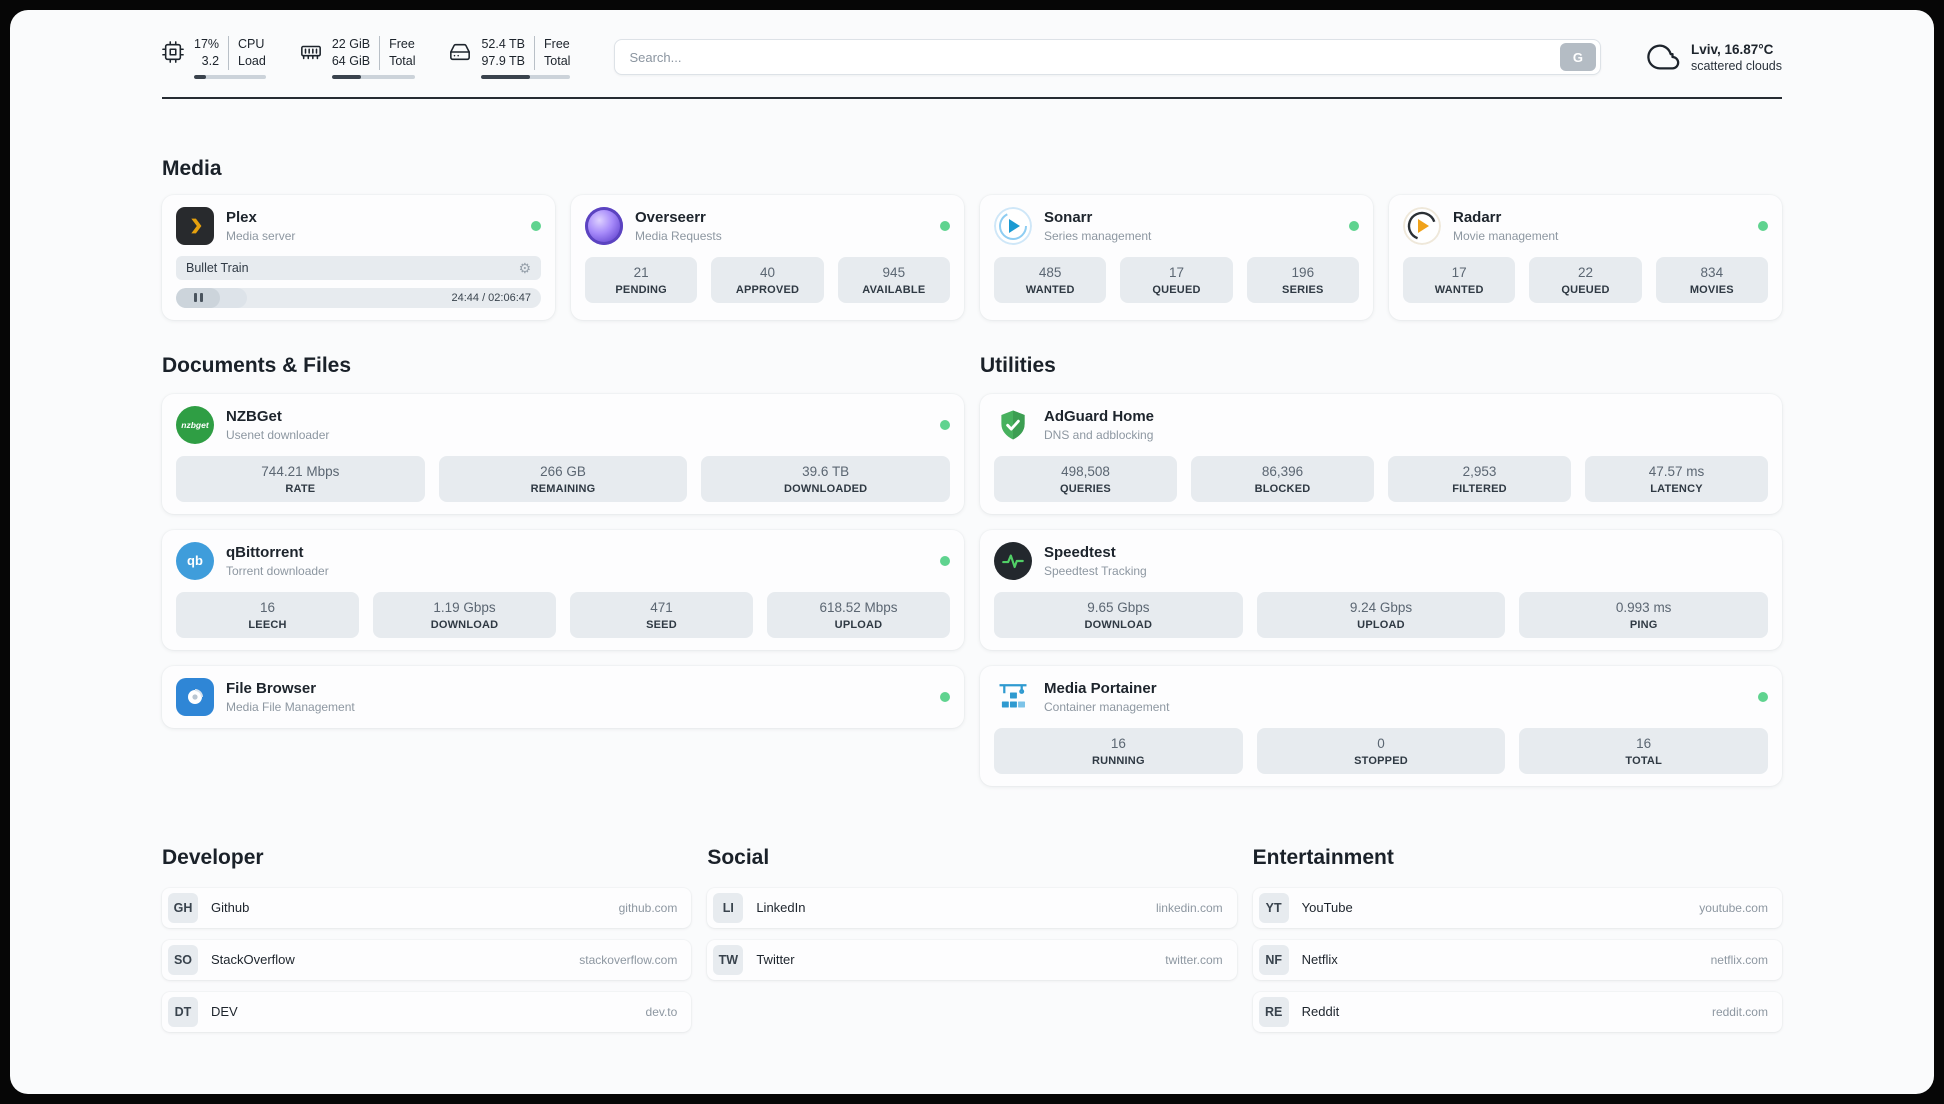  I want to click on dev-icon: DT, so click(183, 1011).